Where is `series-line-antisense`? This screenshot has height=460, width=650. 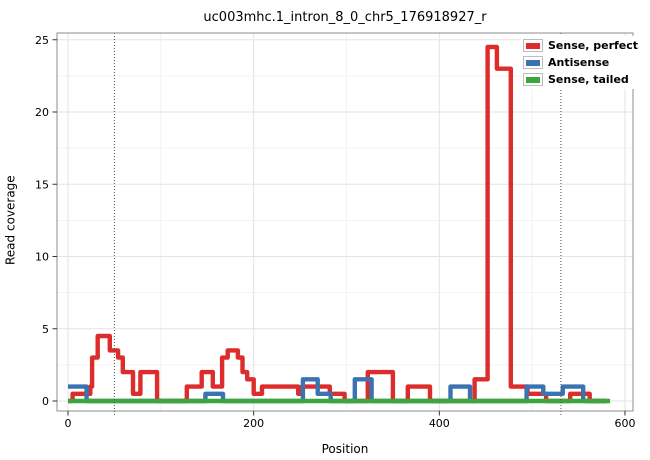 series-line-antisense is located at coordinates (337, 390).